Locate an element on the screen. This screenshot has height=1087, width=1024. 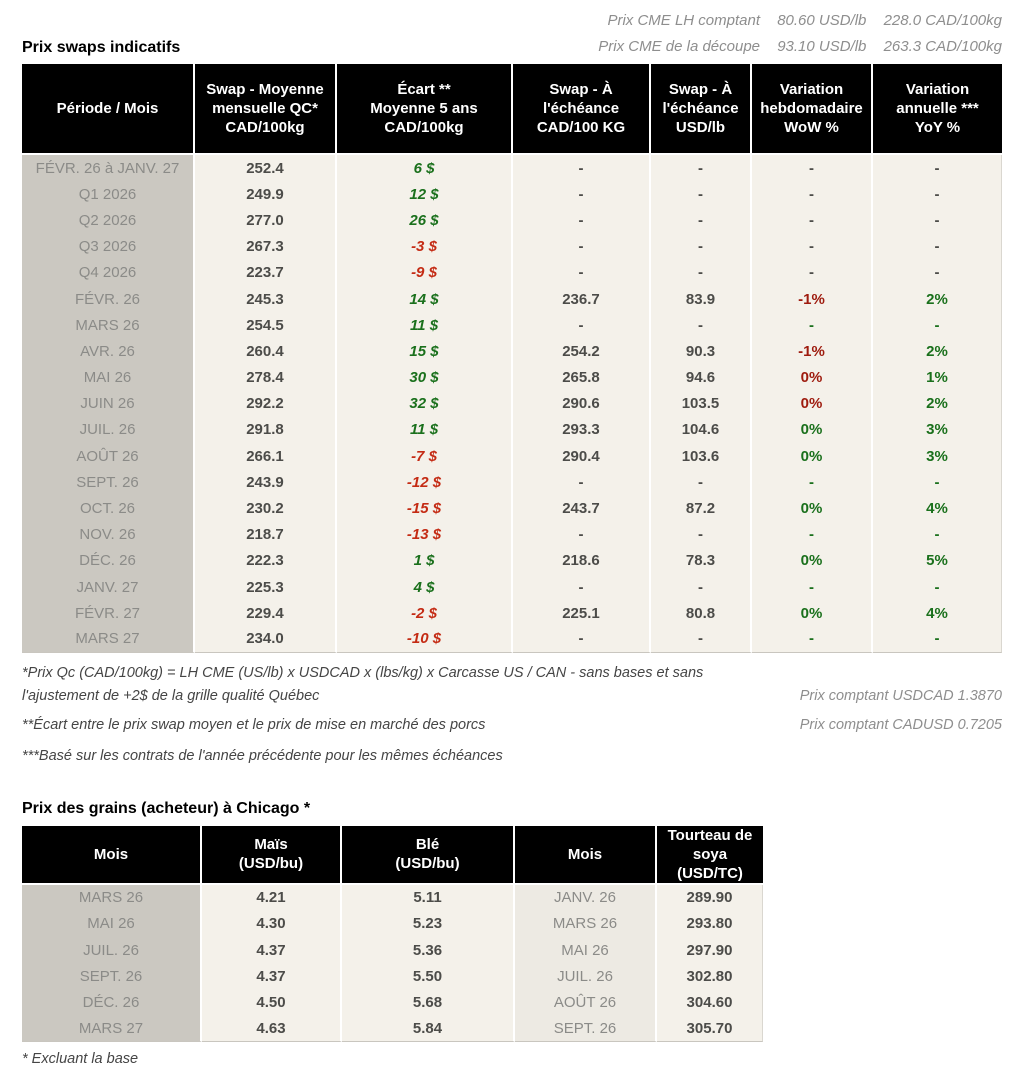
cell-corn: 4.21 is located at coordinates (272, 897).